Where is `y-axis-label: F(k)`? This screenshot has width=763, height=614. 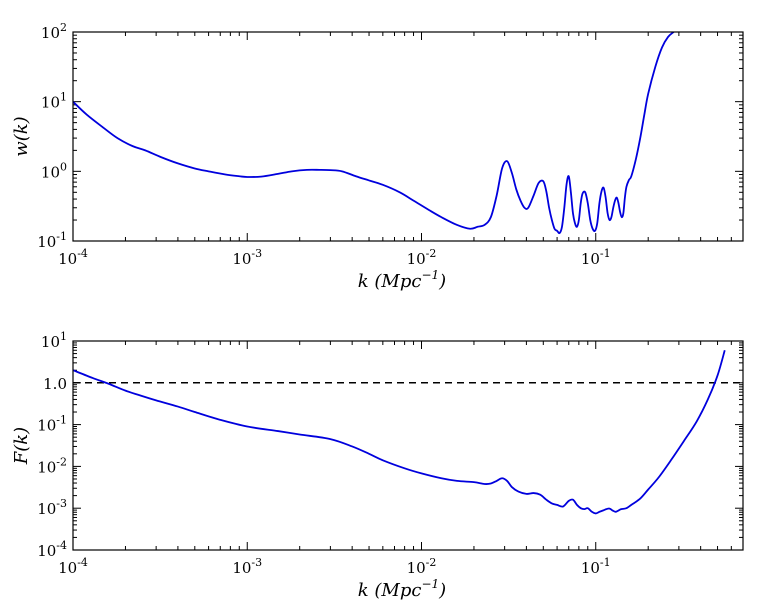 y-axis-label: F(k) is located at coordinates (21, 446).